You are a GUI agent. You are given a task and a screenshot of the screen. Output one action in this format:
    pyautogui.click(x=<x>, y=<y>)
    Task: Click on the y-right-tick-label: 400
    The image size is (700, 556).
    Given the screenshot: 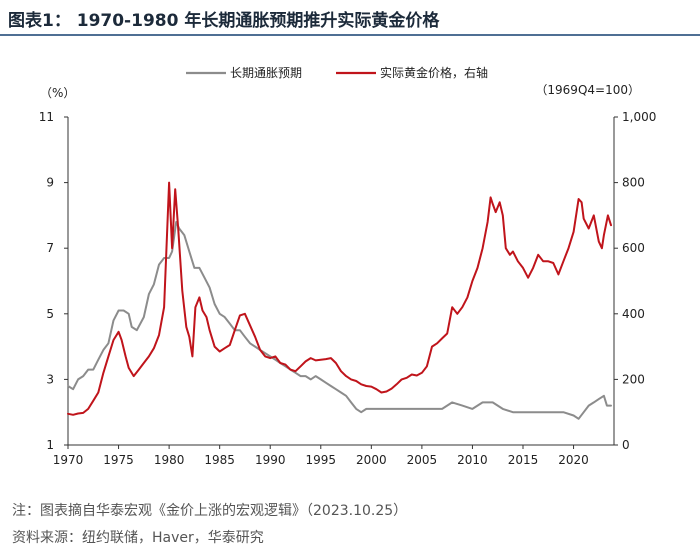 What is the action you would take?
    pyautogui.click(x=633, y=314)
    